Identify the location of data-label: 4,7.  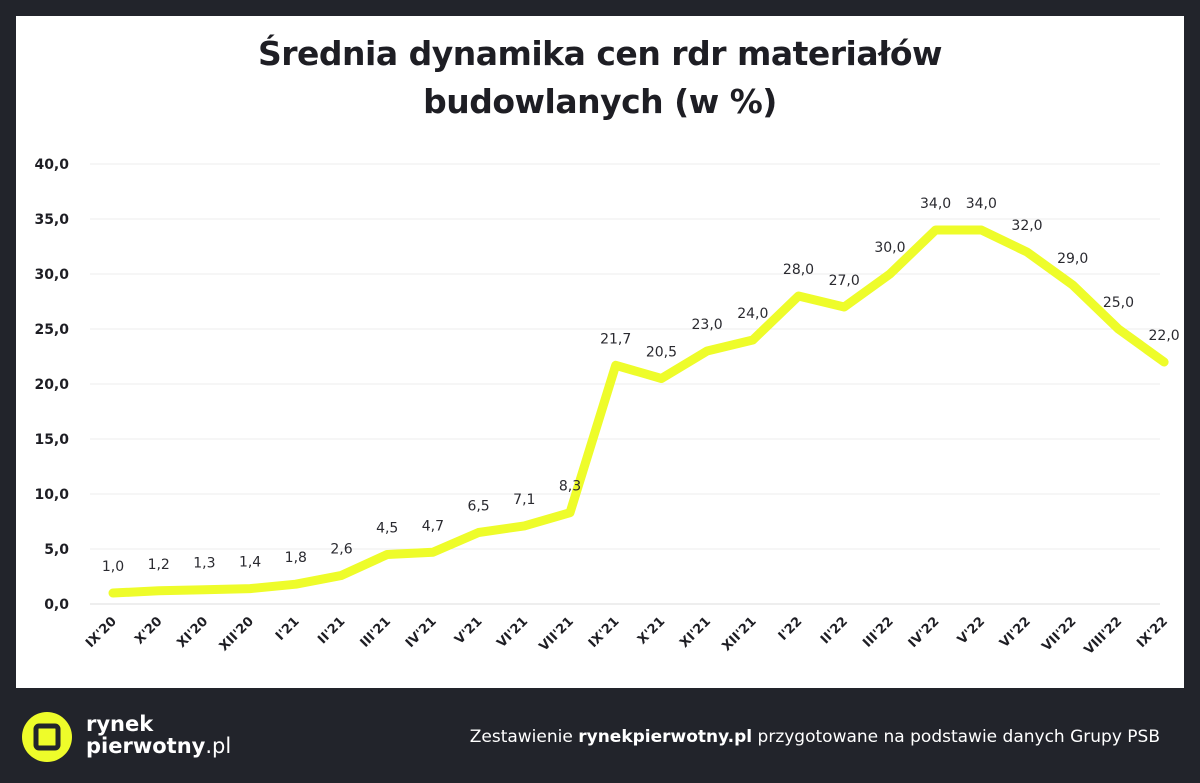
(433, 526).